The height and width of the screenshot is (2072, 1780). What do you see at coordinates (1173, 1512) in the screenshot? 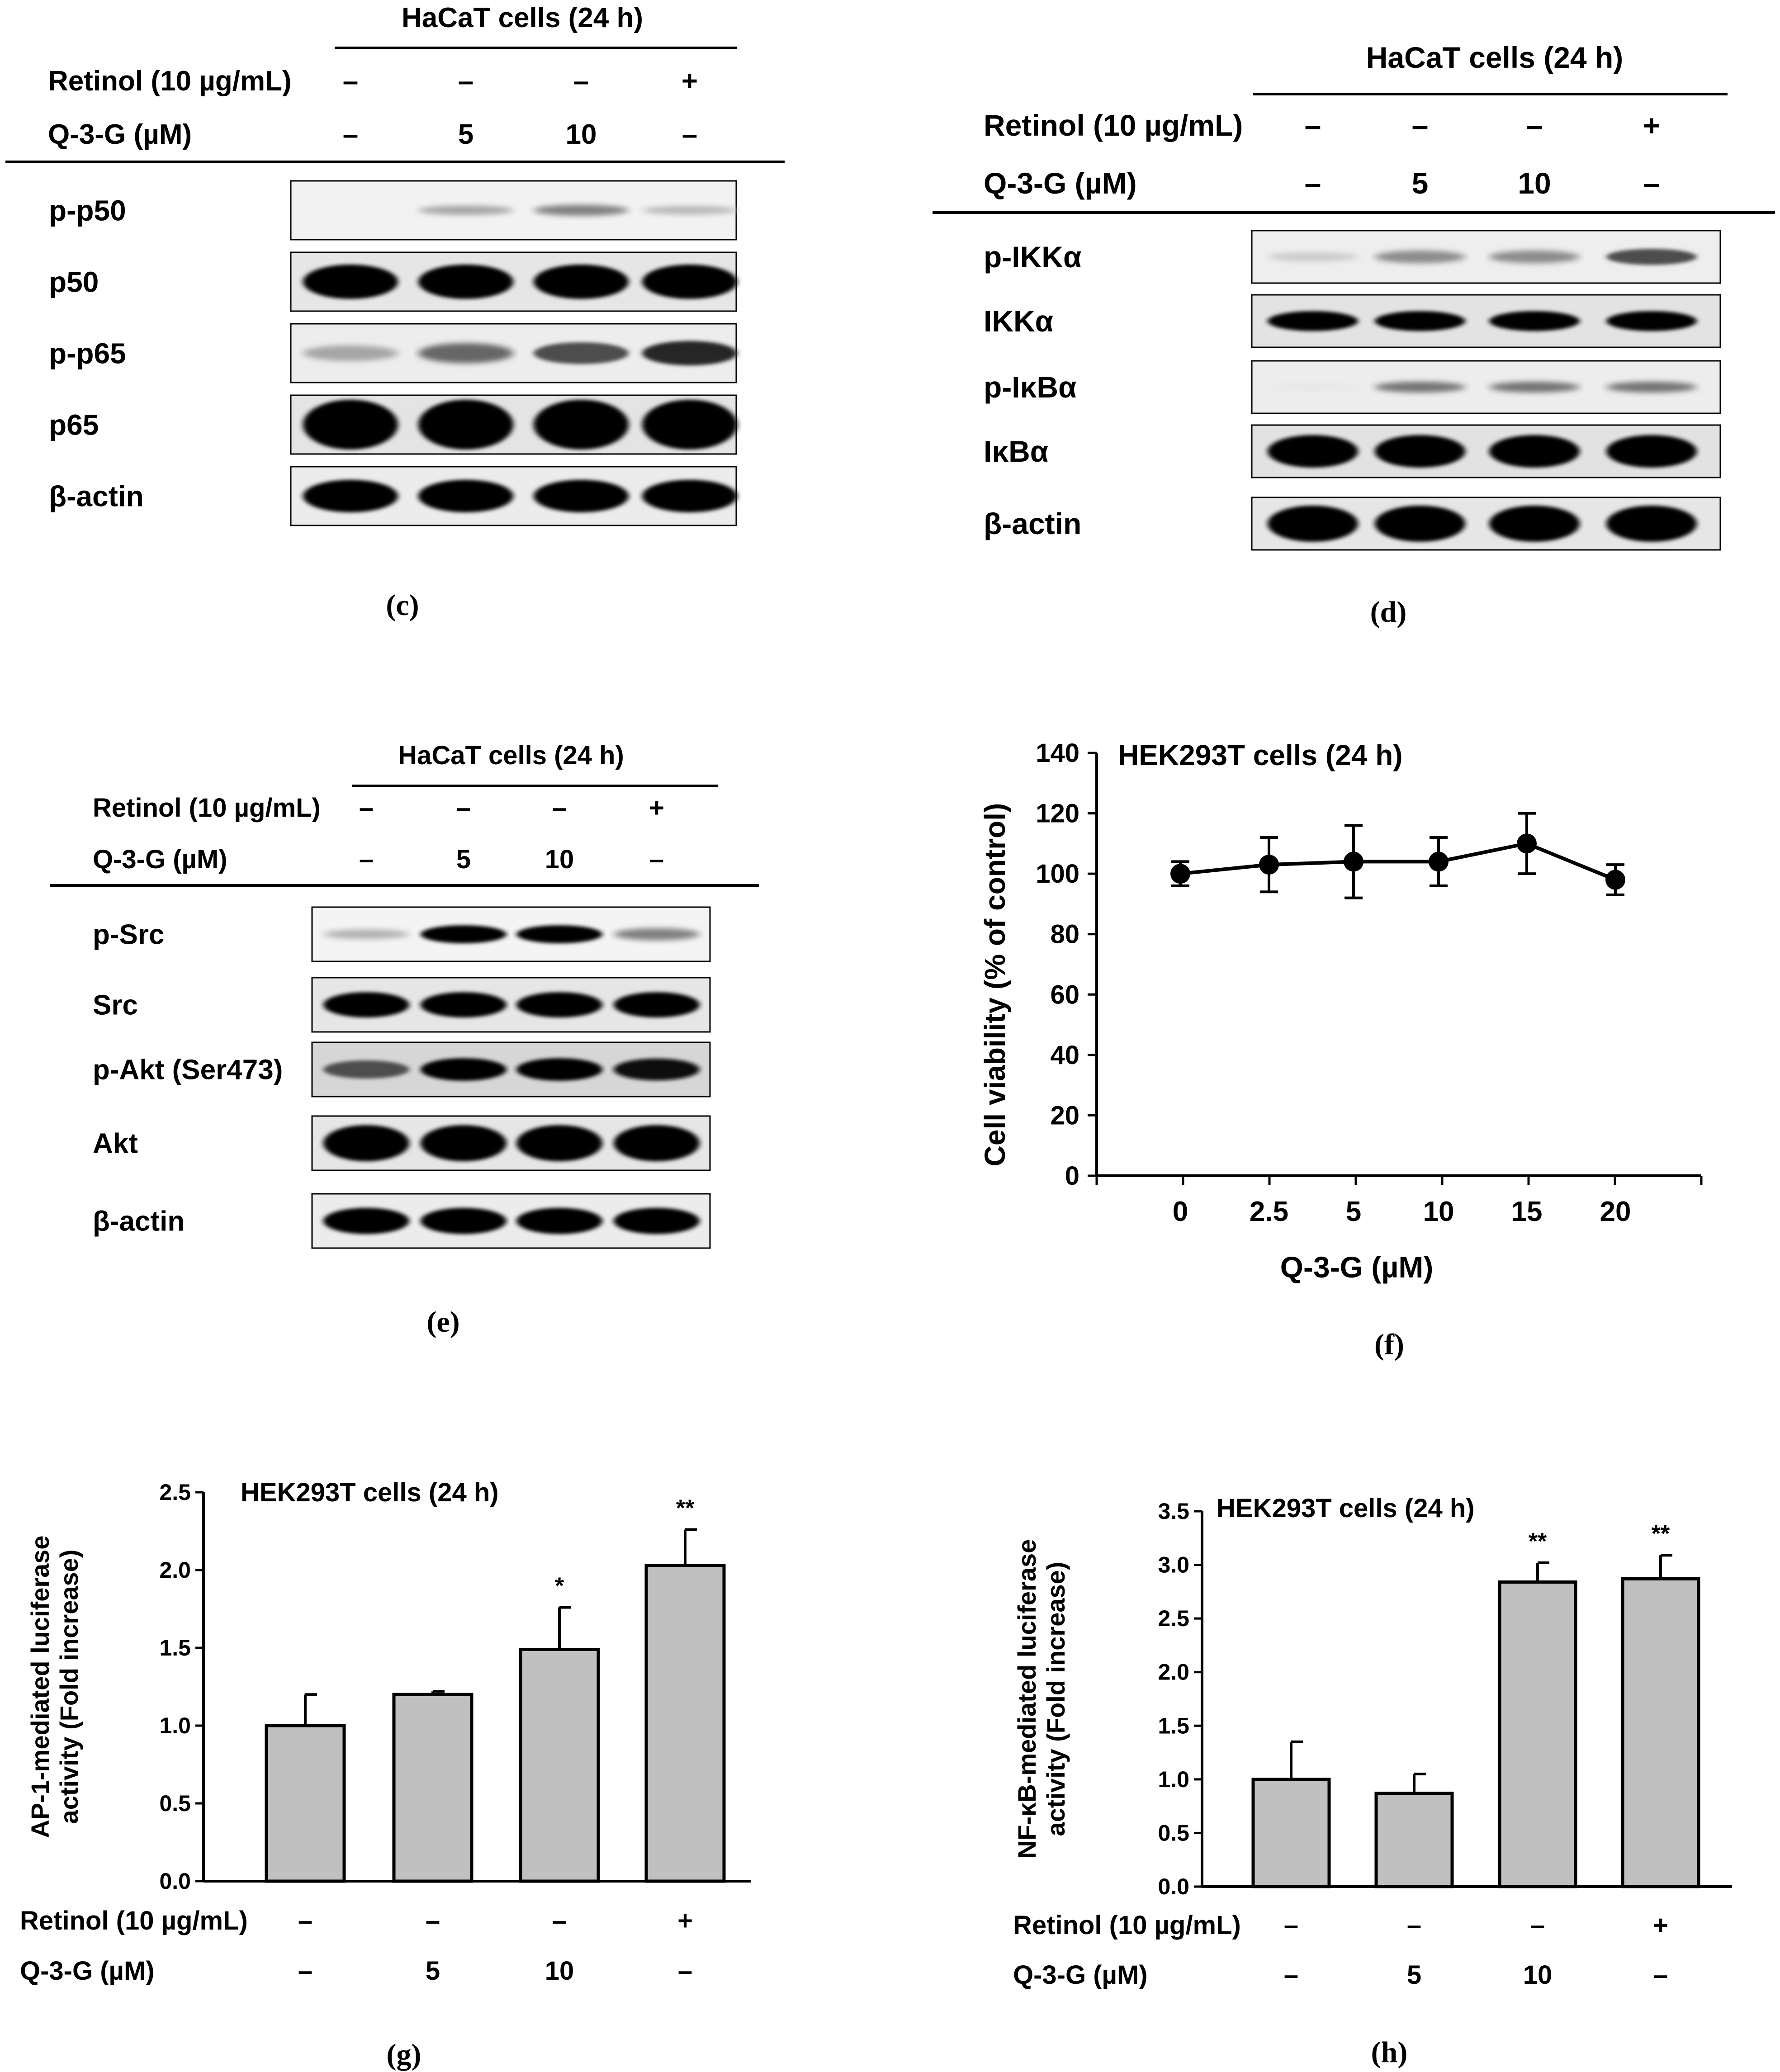
I see `y-tick-label: 3.5` at bounding box center [1173, 1512].